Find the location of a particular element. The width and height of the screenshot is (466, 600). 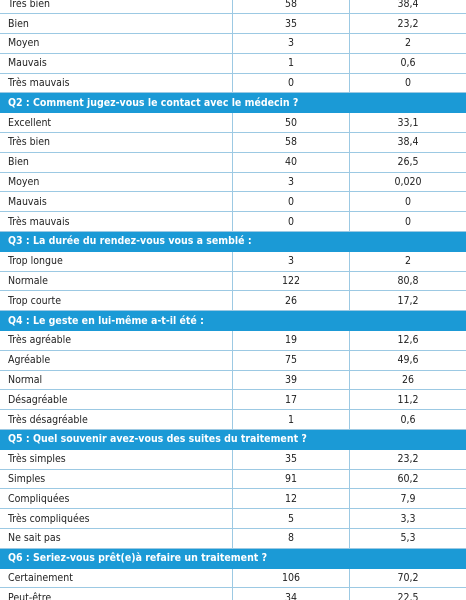

count: 50 is located at coordinates (290, 122).